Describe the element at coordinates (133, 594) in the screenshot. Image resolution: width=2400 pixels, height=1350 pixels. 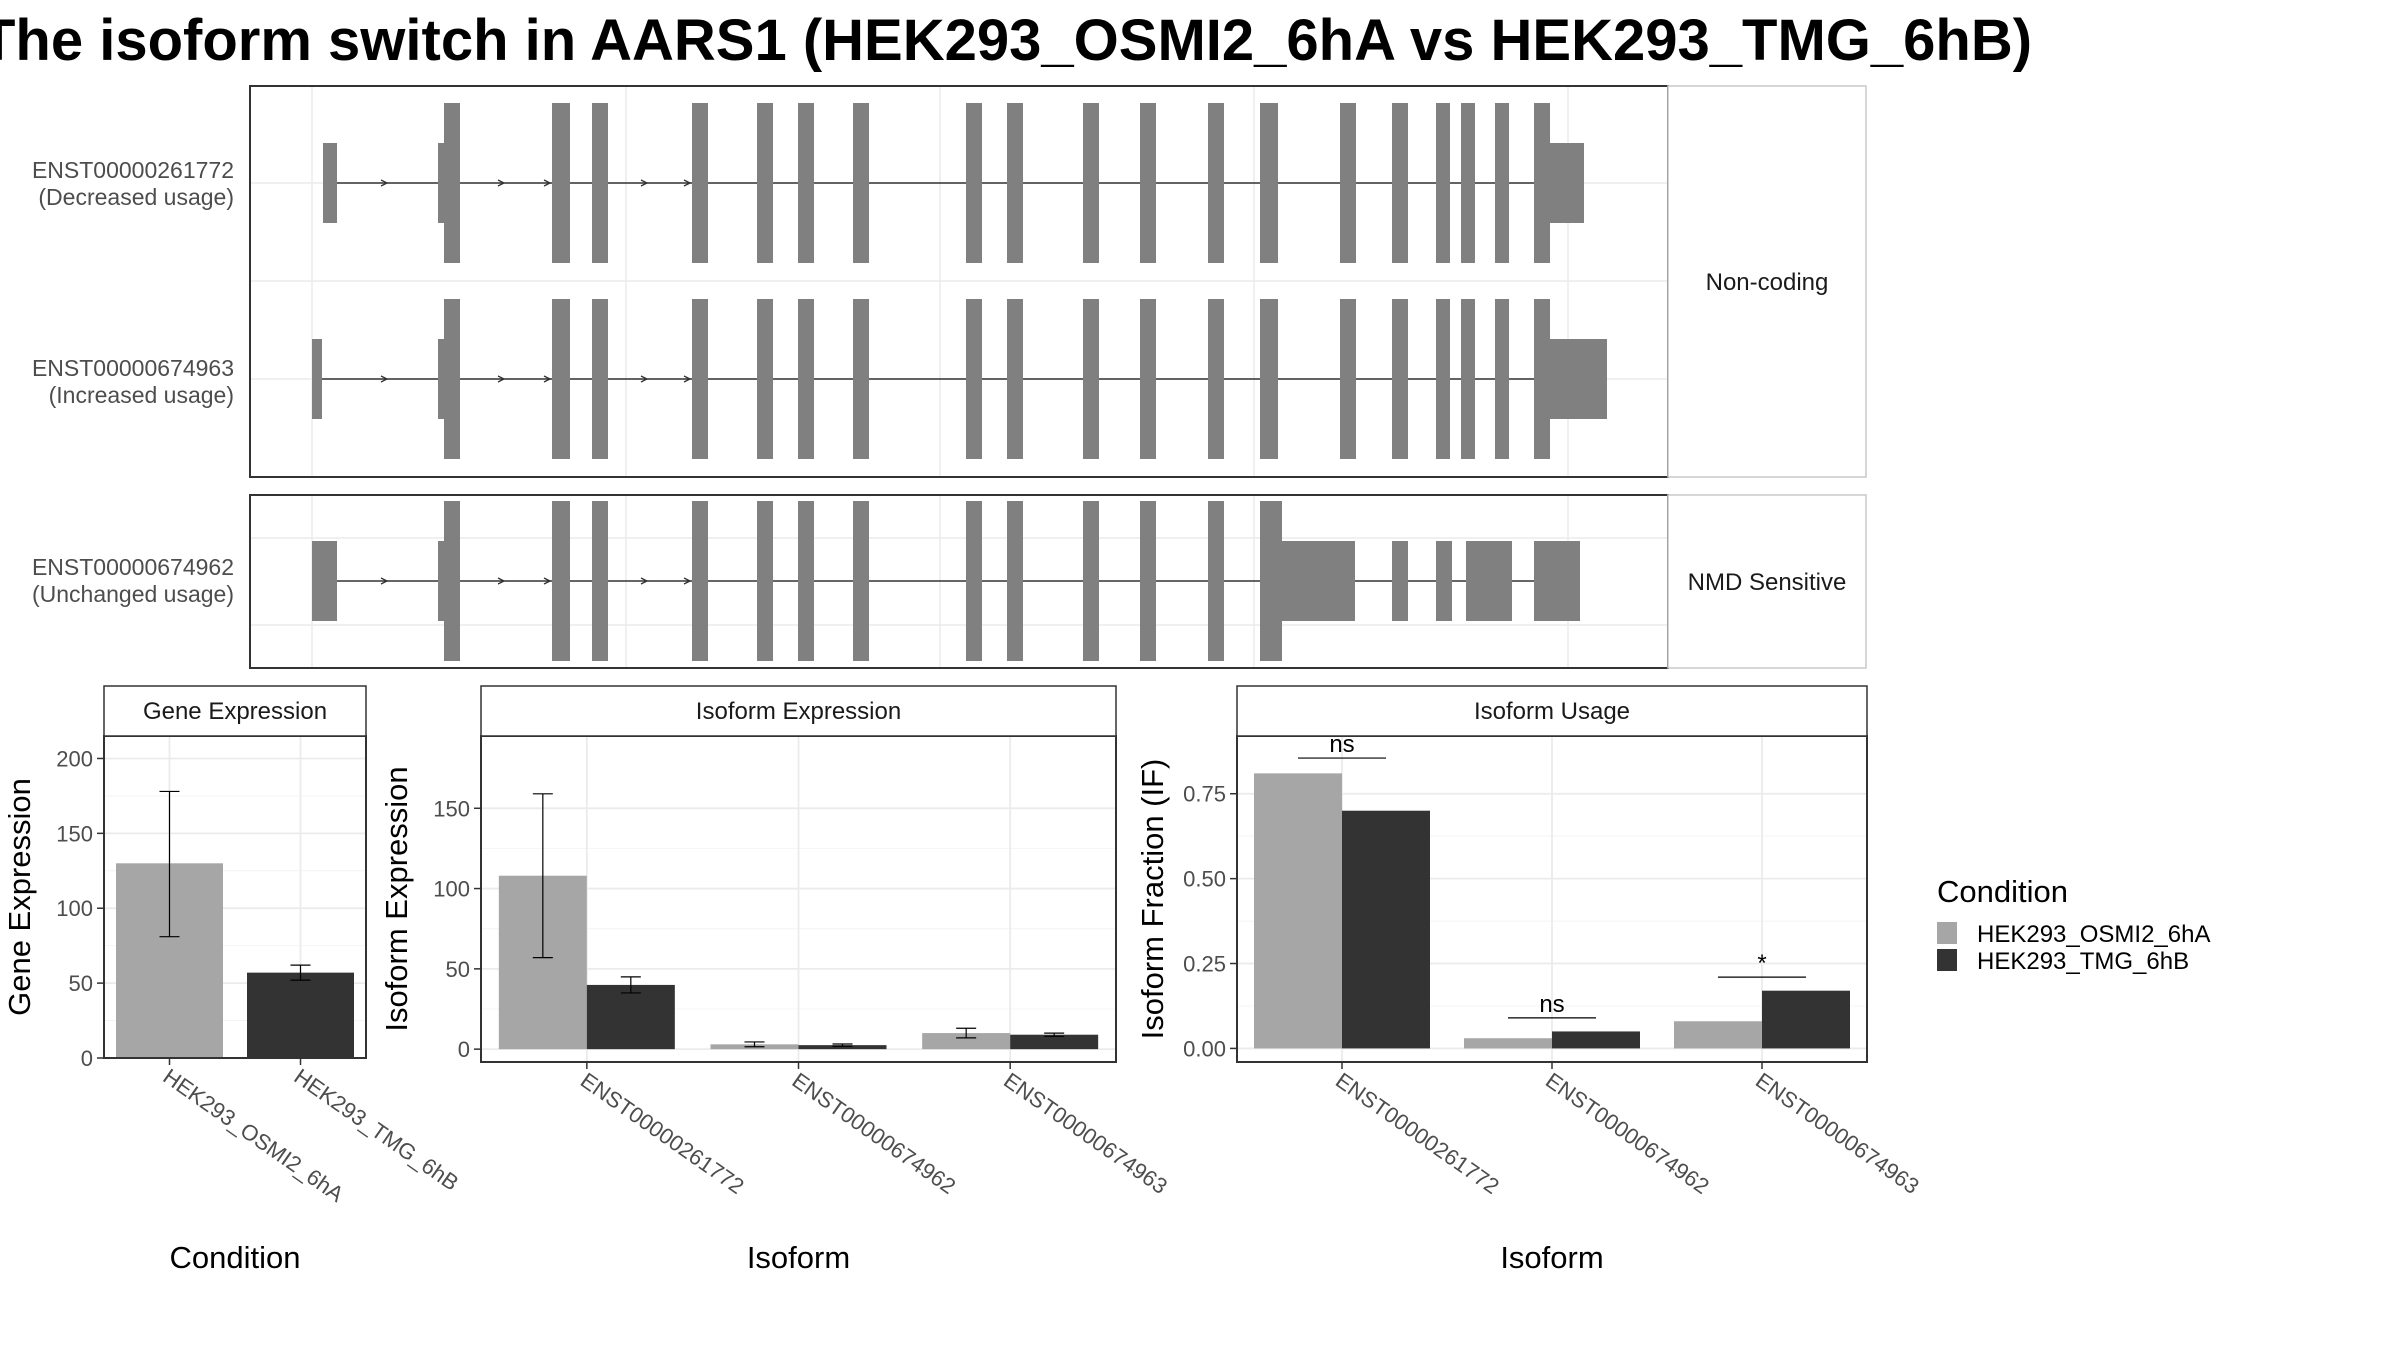
I see `usage-label: (Unchanged usage)` at that location.